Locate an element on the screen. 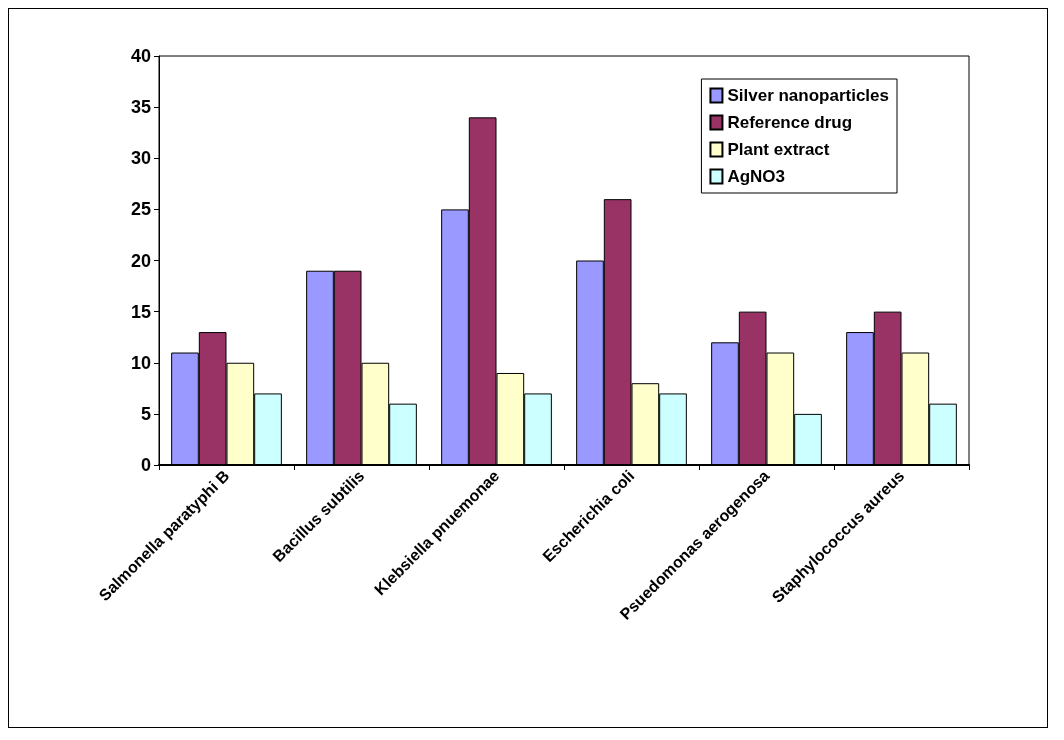 The height and width of the screenshot is (740, 1064). y-tick-label: 0 is located at coordinates (145, 465).